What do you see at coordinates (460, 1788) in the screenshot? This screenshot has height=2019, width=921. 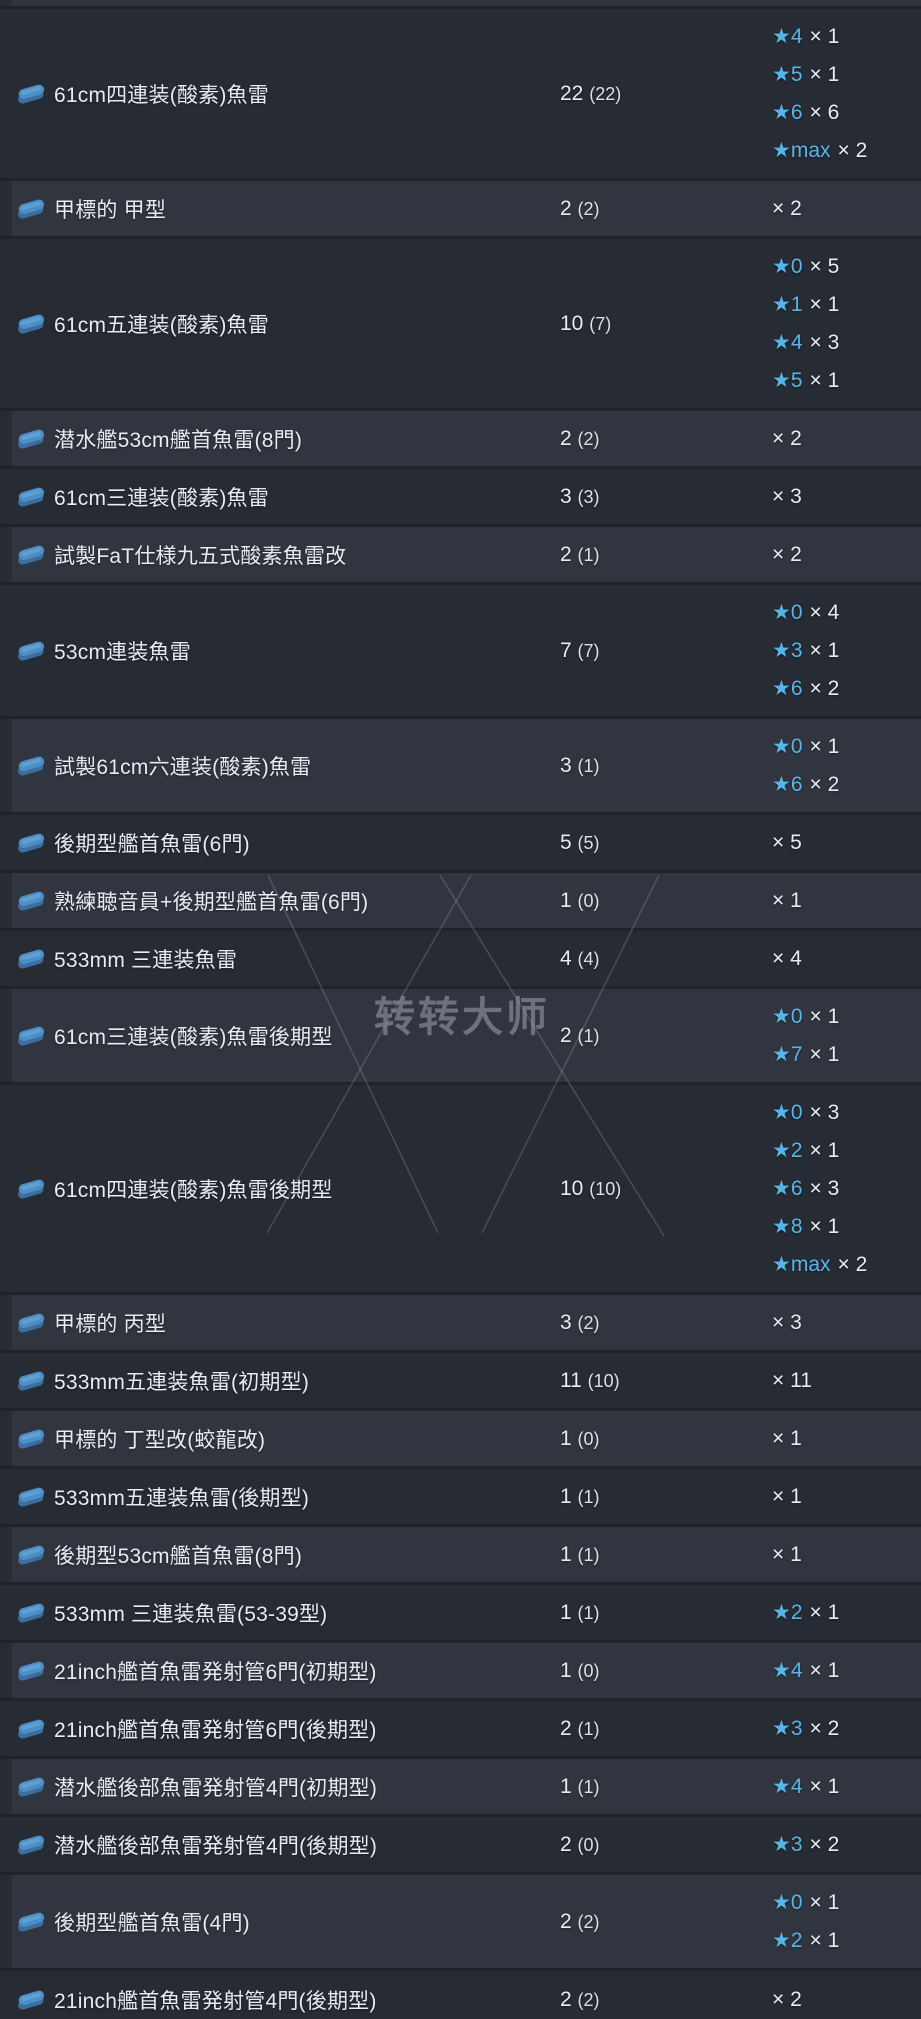 I see `equipment-row: 潜水艦後部魚雷発射管4門(初期型) 1 (1) ★4 × 1` at bounding box center [460, 1788].